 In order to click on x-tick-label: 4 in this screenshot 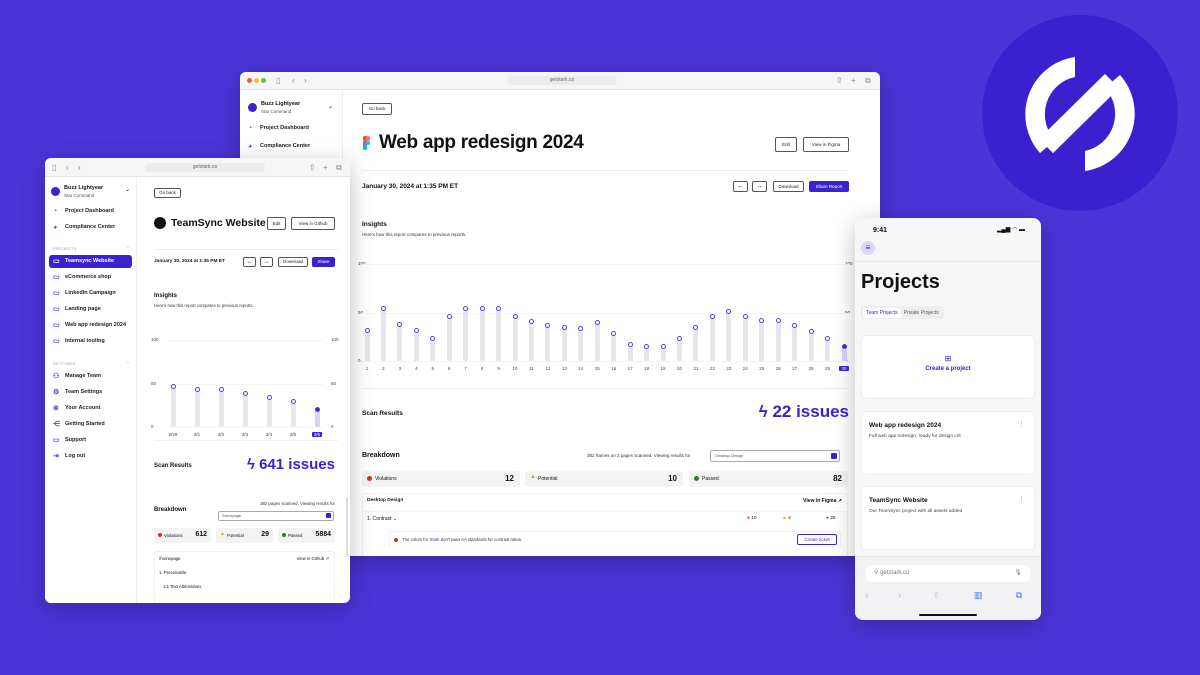, I will do `click(416, 368)`.